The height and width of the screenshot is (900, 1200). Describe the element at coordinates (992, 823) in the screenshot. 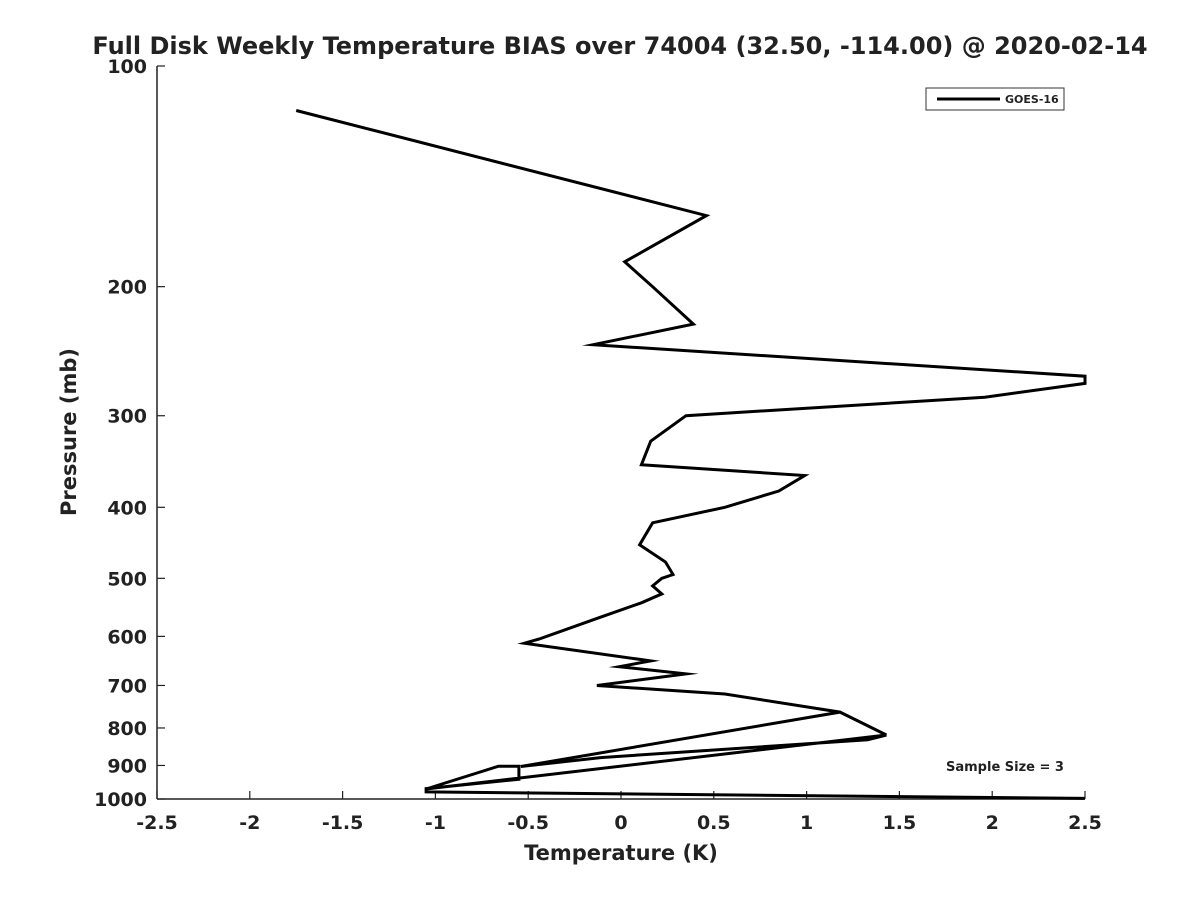

I see `x-tick-label: 2` at that location.